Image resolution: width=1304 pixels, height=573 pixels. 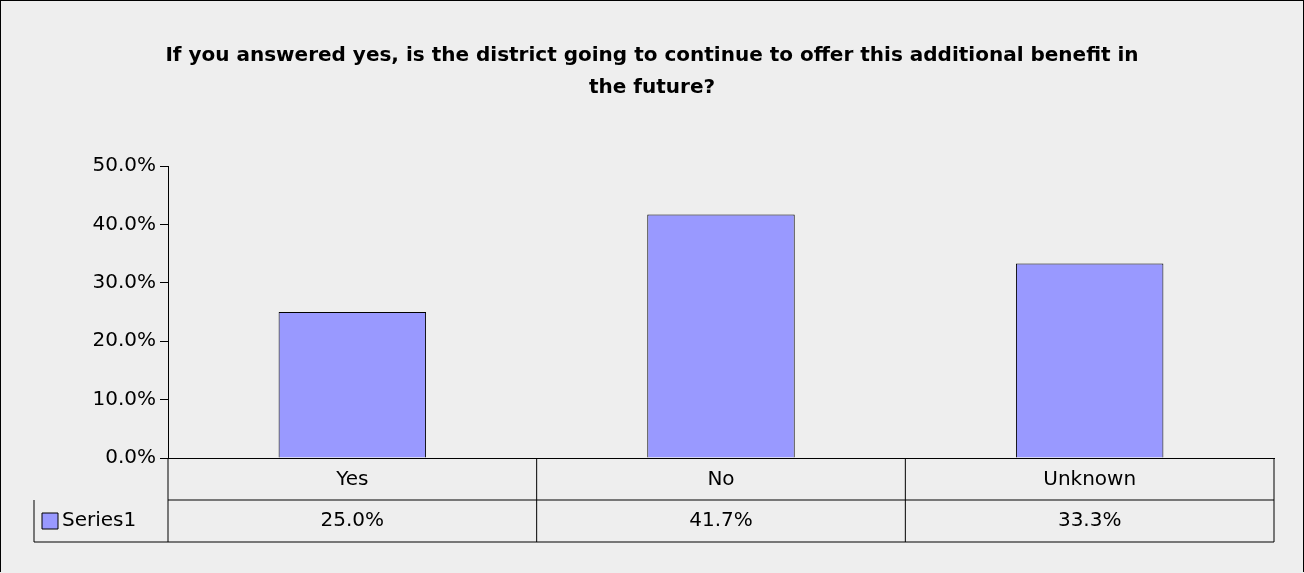 I want to click on y-tick-label: 10.0%, so click(x=124, y=397).